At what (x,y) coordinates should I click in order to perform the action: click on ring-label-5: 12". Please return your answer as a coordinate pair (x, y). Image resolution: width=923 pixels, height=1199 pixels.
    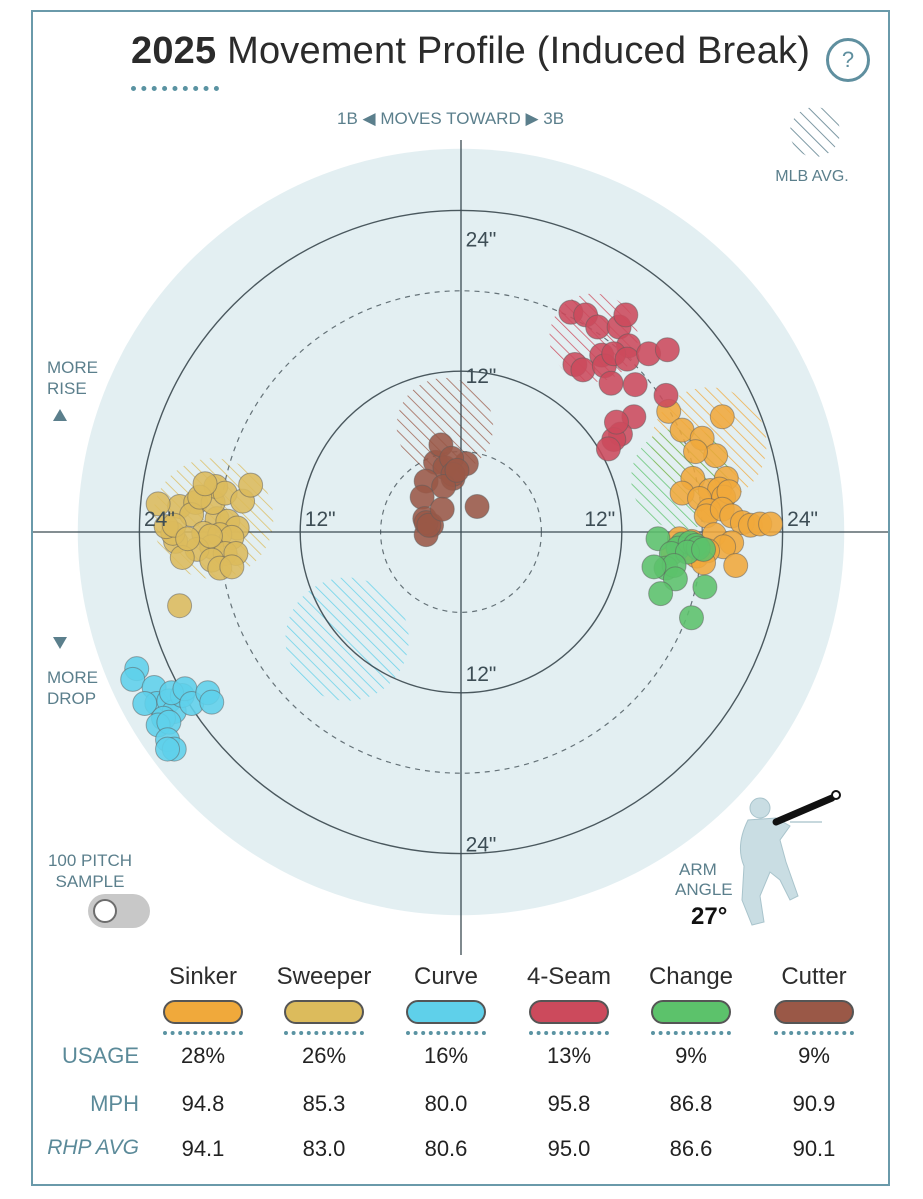
    Looking at the image, I should click on (481, 674).